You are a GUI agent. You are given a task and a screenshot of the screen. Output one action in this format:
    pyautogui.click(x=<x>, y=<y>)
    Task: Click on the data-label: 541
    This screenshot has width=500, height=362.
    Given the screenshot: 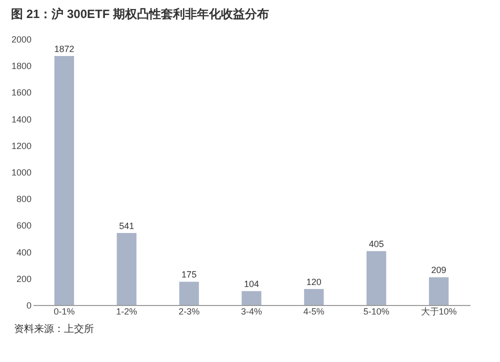 What is the action you would take?
    pyautogui.click(x=126, y=226)
    